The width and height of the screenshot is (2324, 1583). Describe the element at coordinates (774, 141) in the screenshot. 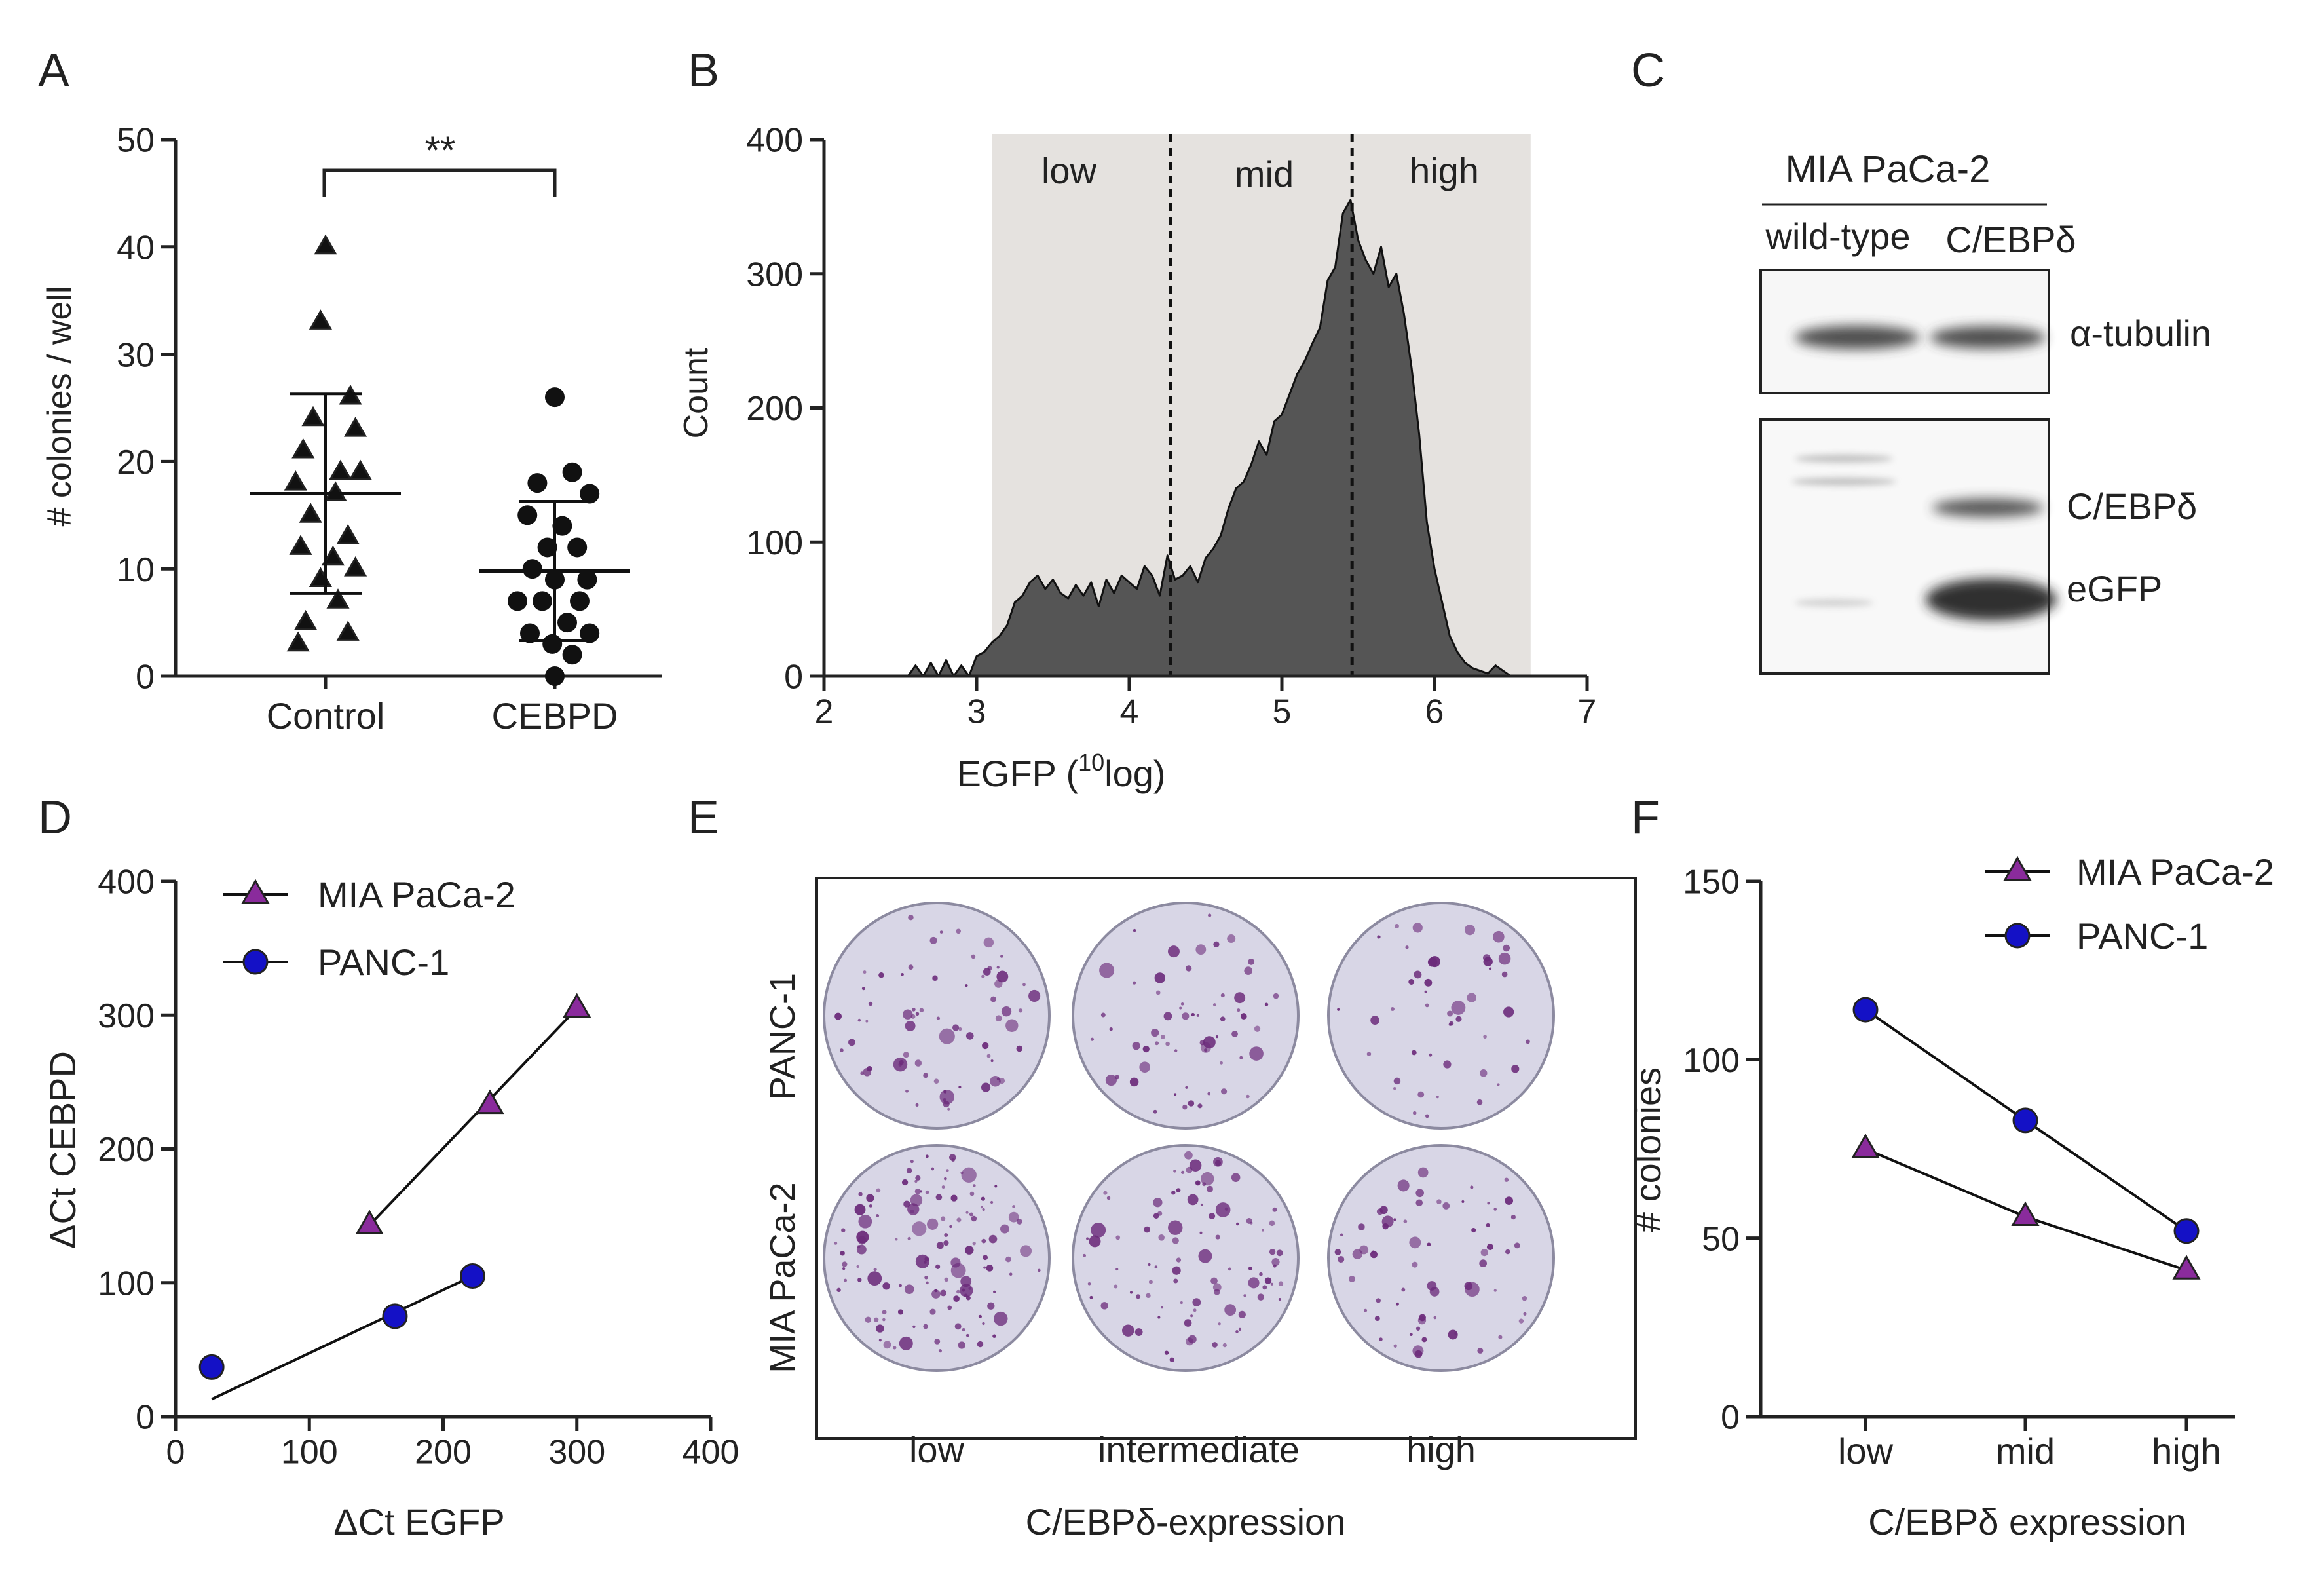

I see `panel-b-y-tick-label: 400` at that location.